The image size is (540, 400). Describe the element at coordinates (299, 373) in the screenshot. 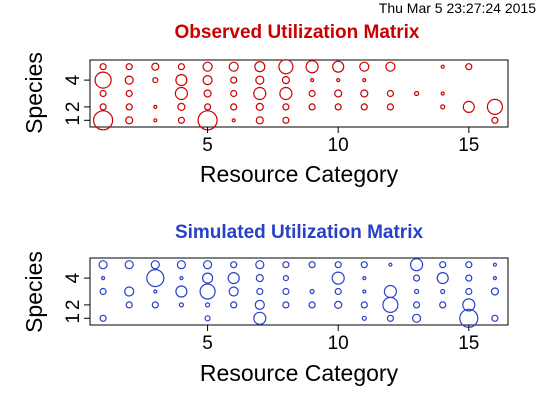

I see `simulated-x-axis-title: Resource Category` at that location.